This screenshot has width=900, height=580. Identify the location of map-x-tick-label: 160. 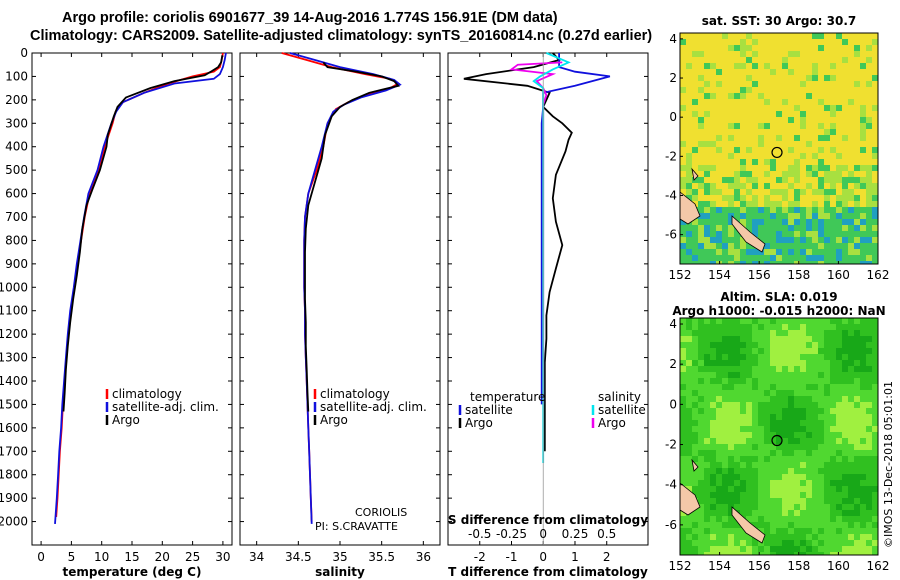
(838, 566).